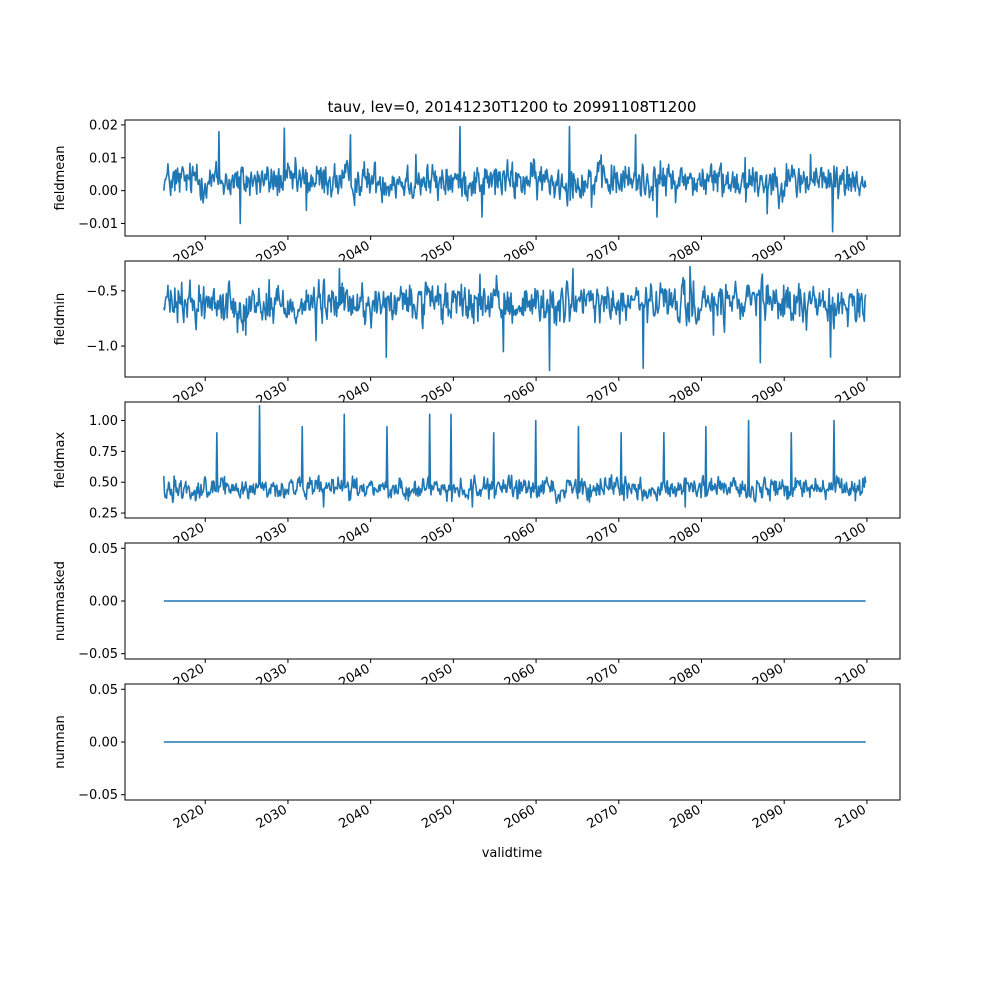 The width and height of the screenshot is (1000, 1000). I want to click on y-tick-label: 0.02, so click(103, 125).